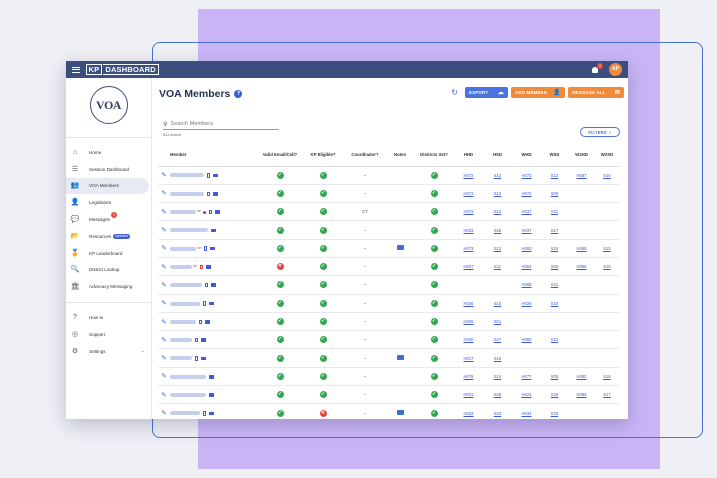 This screenshot has height=478, width=717. What do you see at coordinates (468, 376) in the screenshot?
I see `district-link: H078` at bounding box center [468, 376].